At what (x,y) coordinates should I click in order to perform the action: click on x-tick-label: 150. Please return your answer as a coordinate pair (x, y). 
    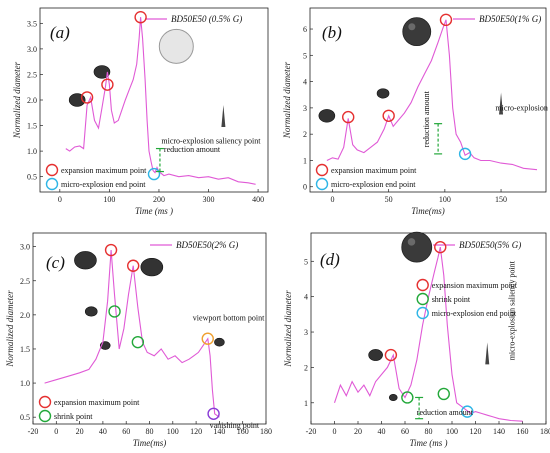
    Looking at the image, I should click on (501, 199).